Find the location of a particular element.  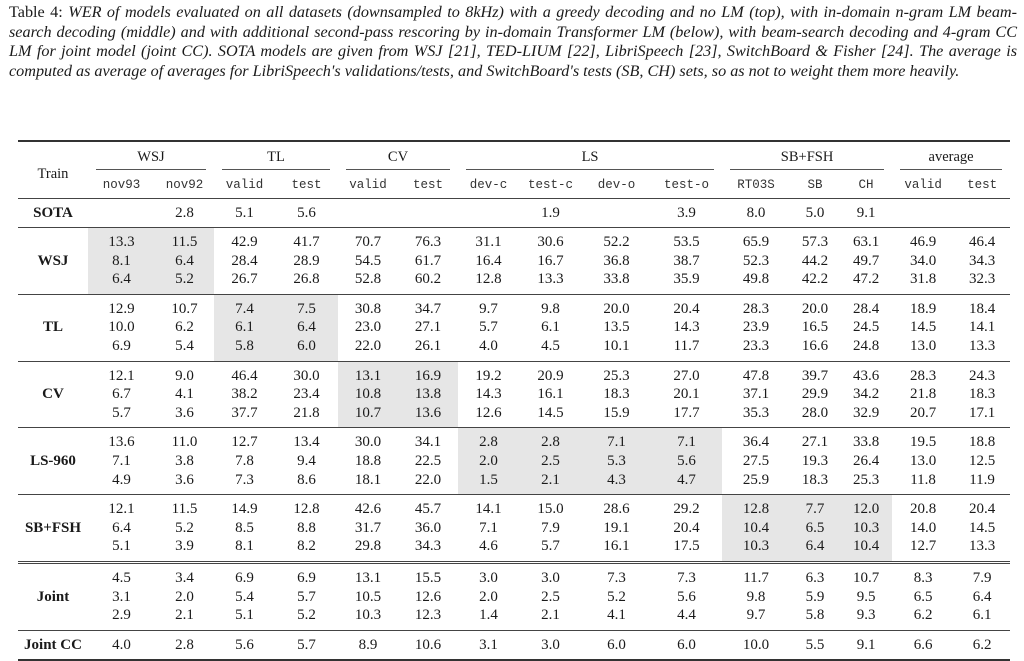

wer-value: 8.2 is located at coordinates (306, 546).